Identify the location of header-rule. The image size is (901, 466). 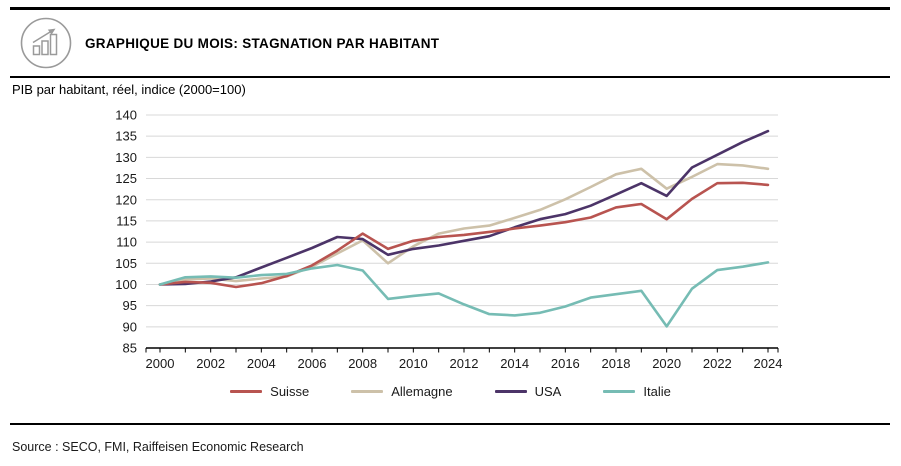
(450, 77).